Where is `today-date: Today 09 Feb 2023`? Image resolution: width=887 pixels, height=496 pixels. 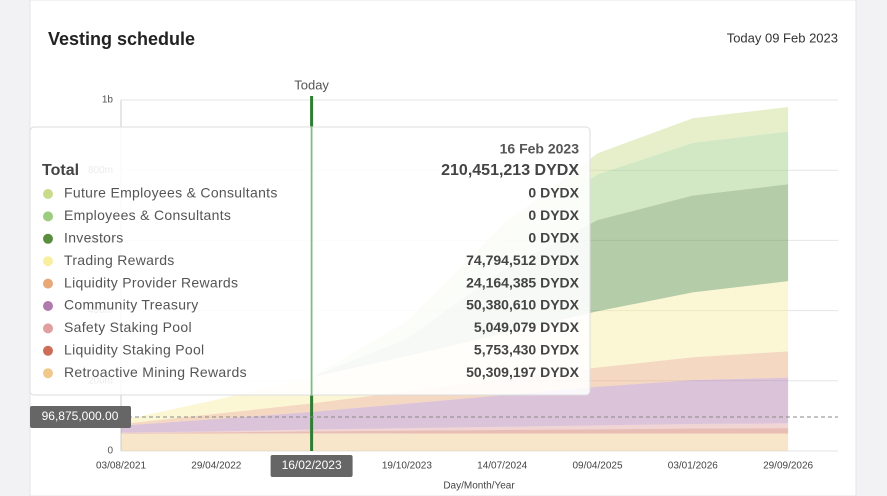
today-date: Today 09 Feb 2023 is located at coordinates (782, 37).